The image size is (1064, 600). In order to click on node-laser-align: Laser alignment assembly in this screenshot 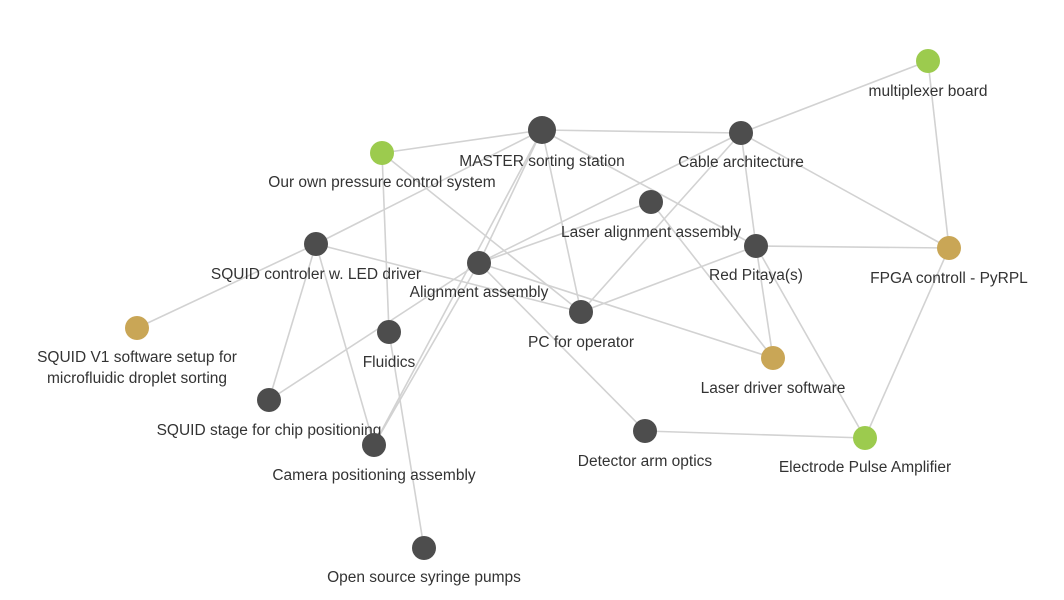, I will do `click(651, 215)`.